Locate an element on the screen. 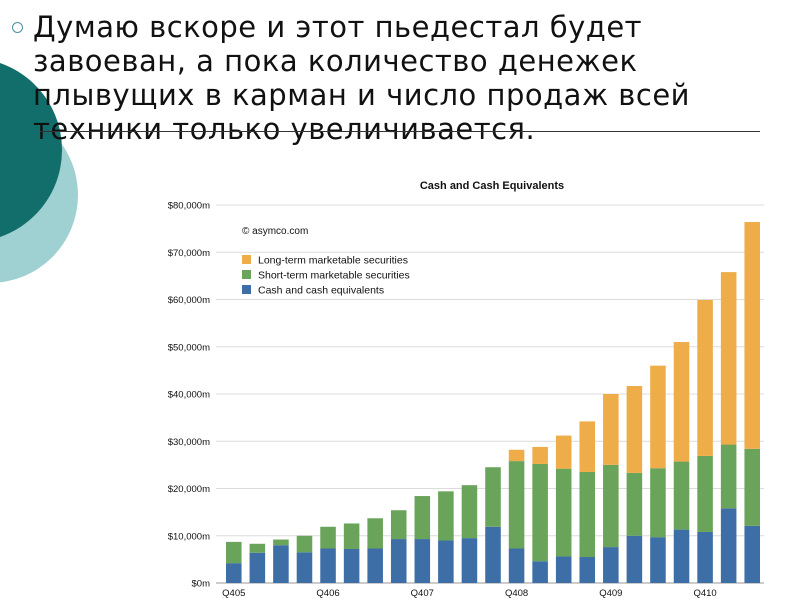  legend-label: Long-term marketable securities is located at coordinates (333, 261).